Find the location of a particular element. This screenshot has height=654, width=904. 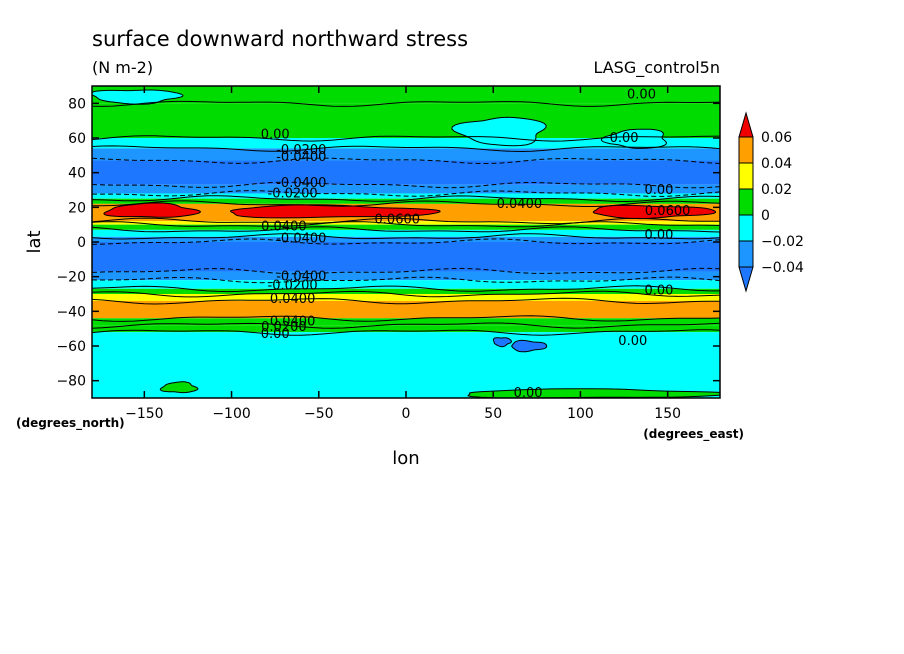

y-tick-label-0: −80 is located at coordinates (71, 382).